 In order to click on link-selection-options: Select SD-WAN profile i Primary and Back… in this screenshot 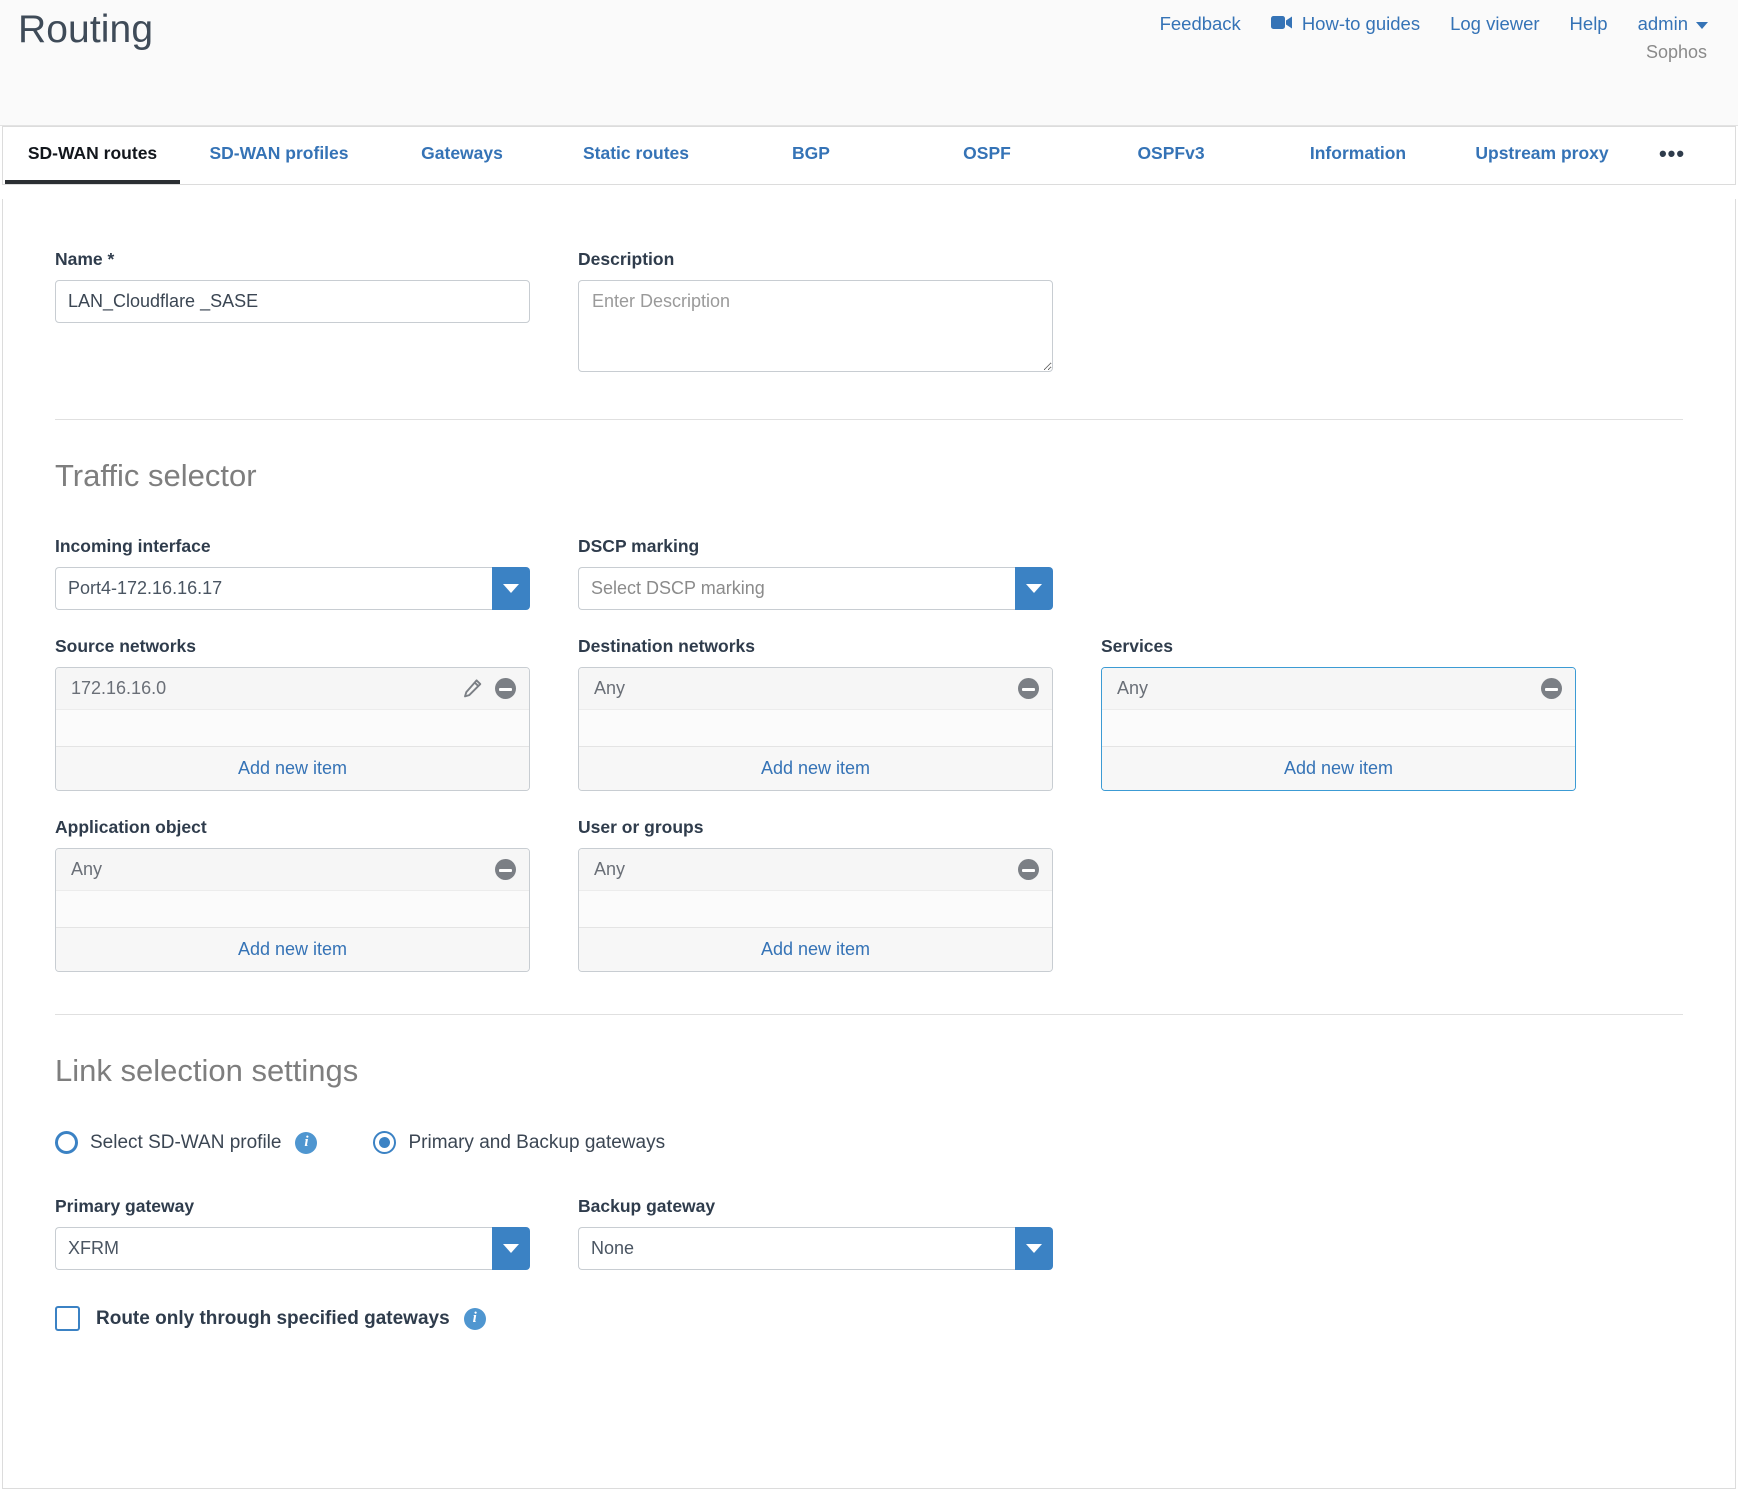, I will do `click(869, 1142)`.